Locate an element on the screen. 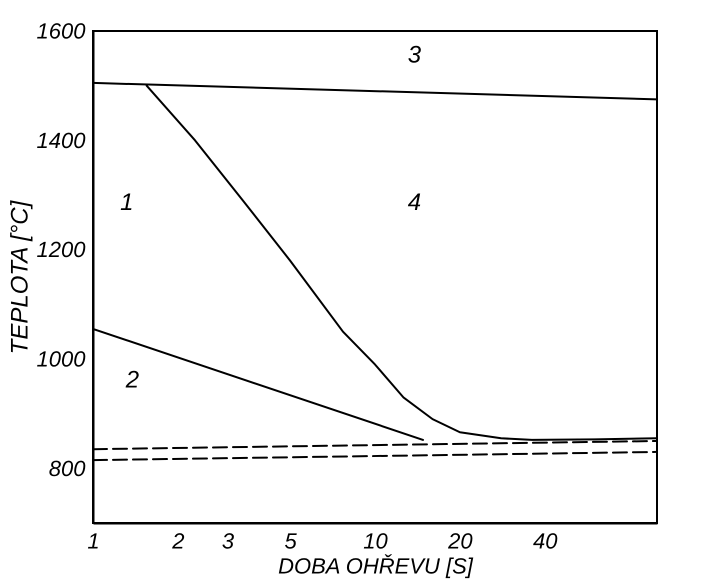  annotation: 3 is located at coordinates (415, 55).